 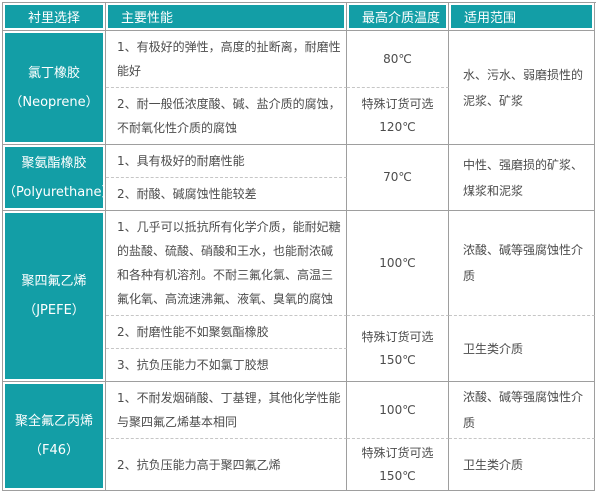 What do you see at coordinates (522, 88) in the screenshot?
I see `application-cell: 水、污水、弱磨损性的泥浆、矿浆` at bounding box center [522, 88].